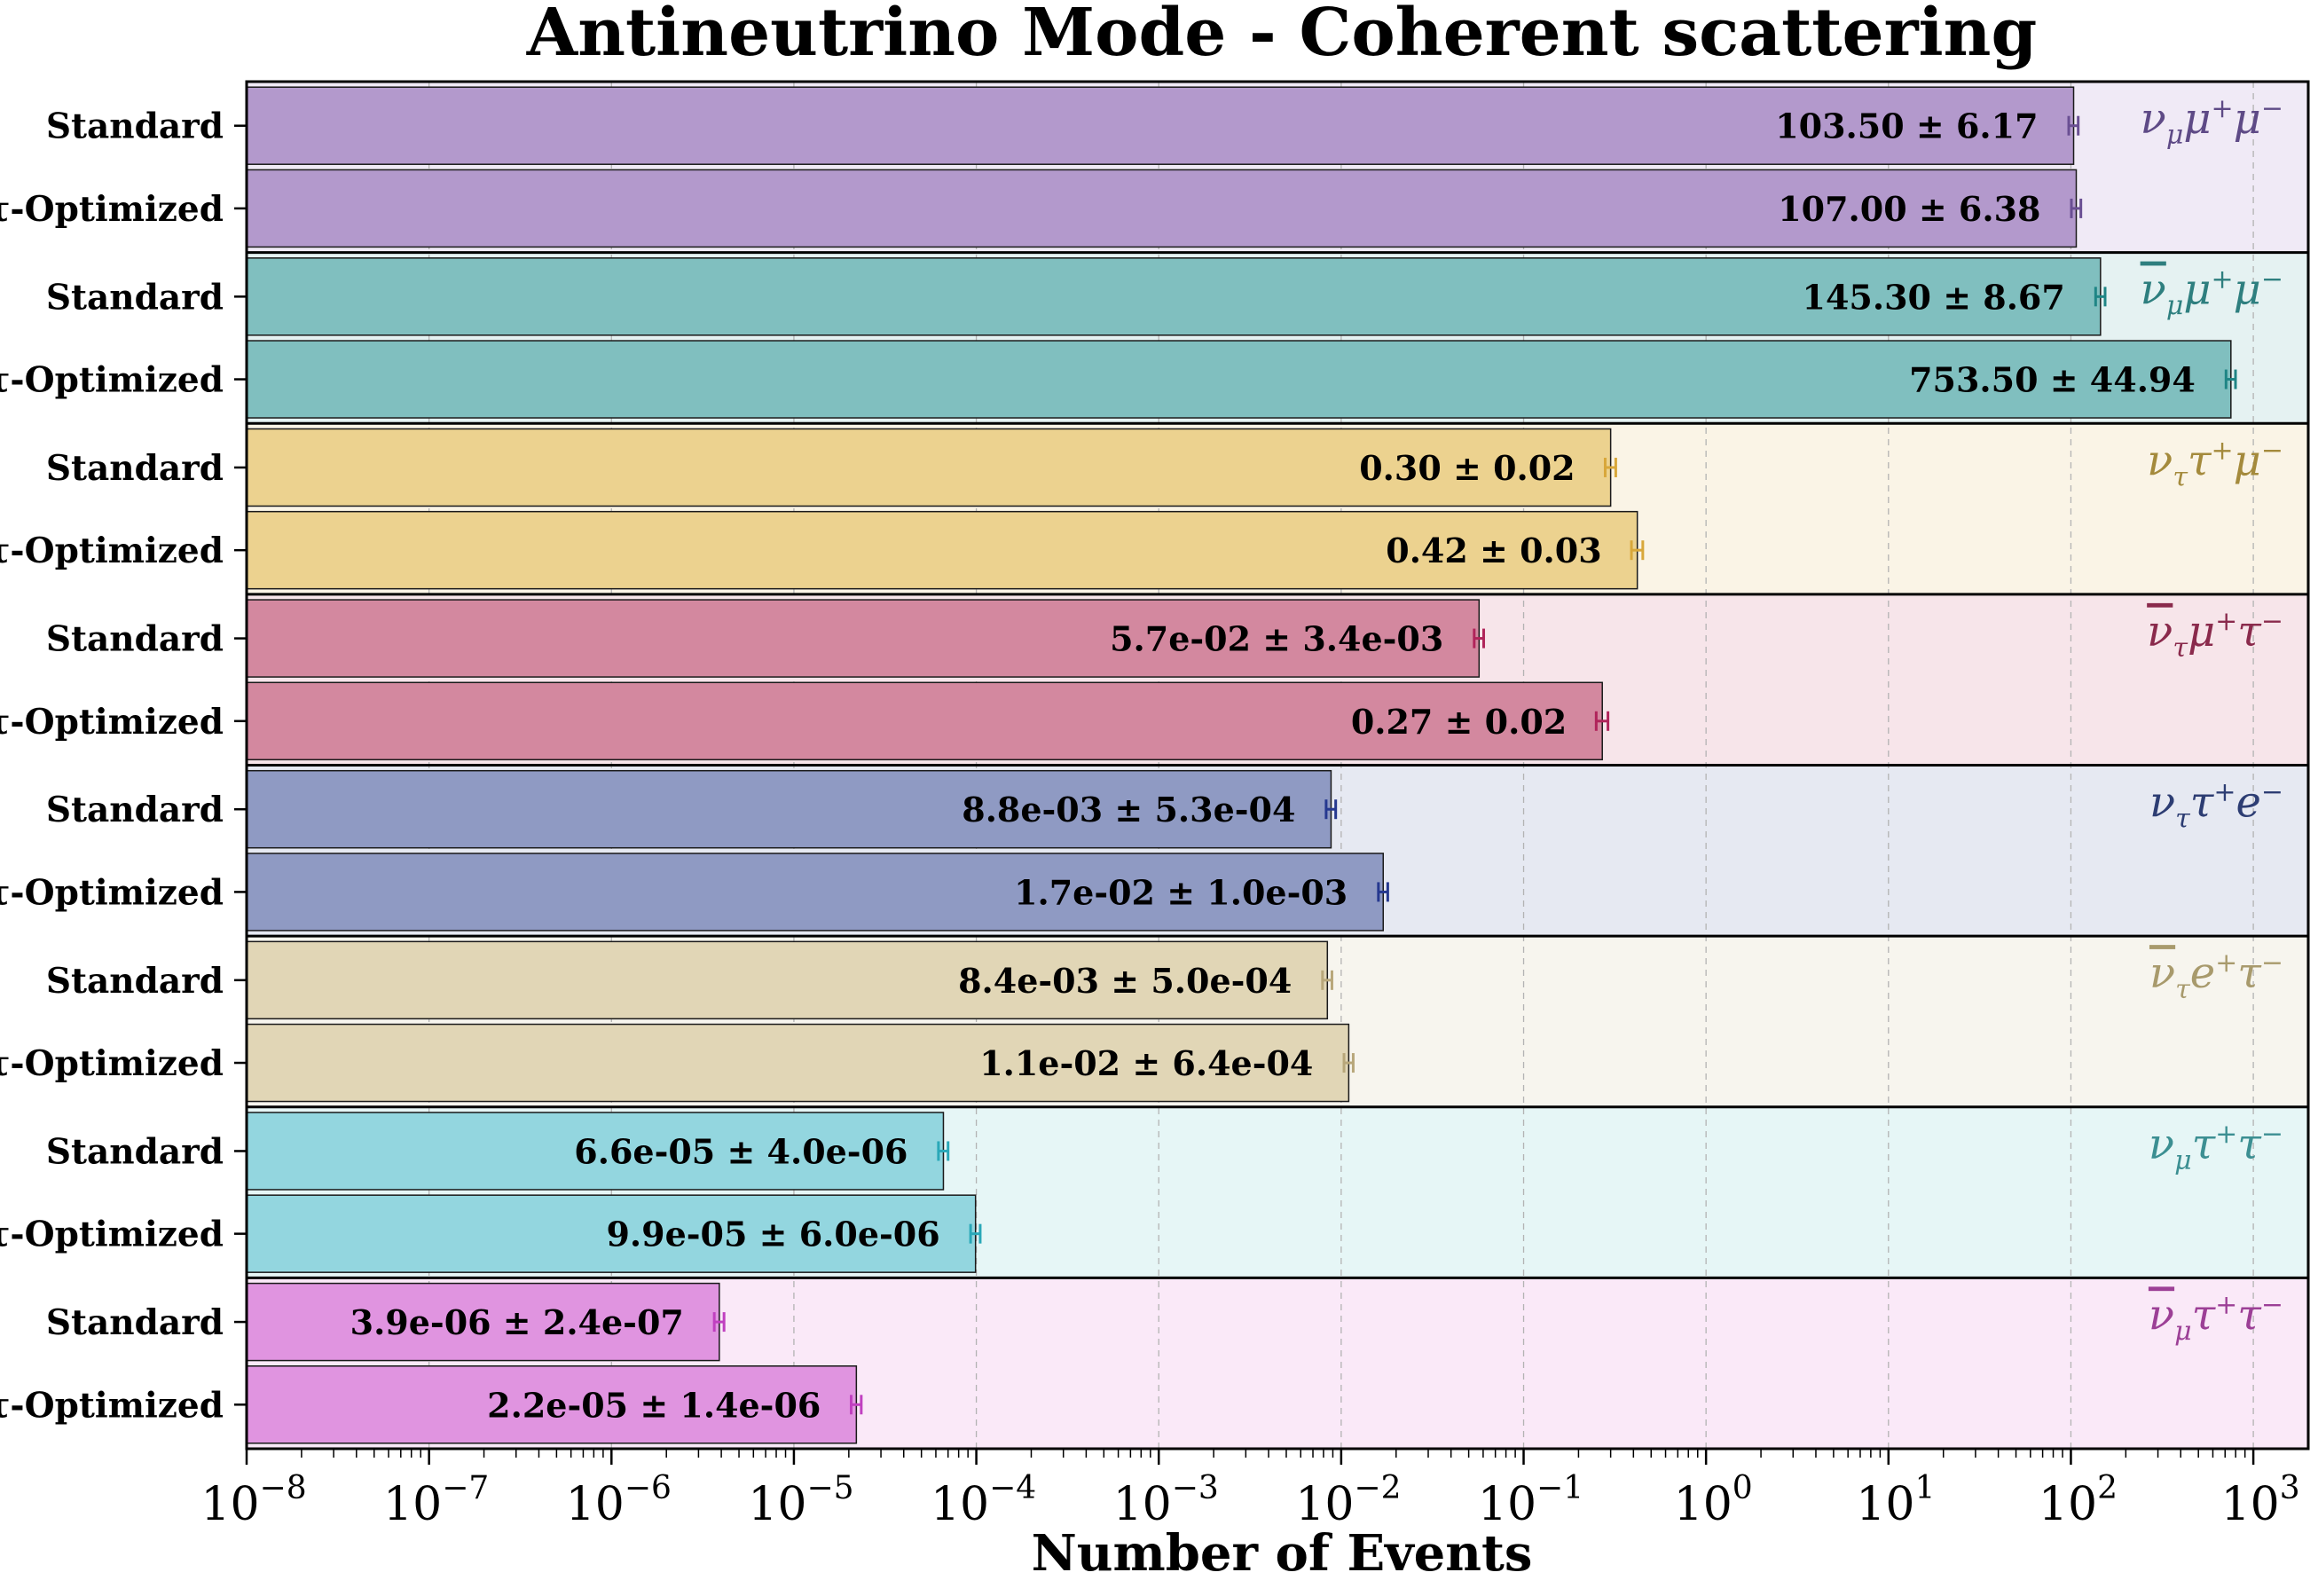 This screenshot has height=1596, width=2318. What do you see at coordinates (465, 1488) in the screenshot?
I see `x-tick-exp-1: −7` at bounding box center [465, 1488].